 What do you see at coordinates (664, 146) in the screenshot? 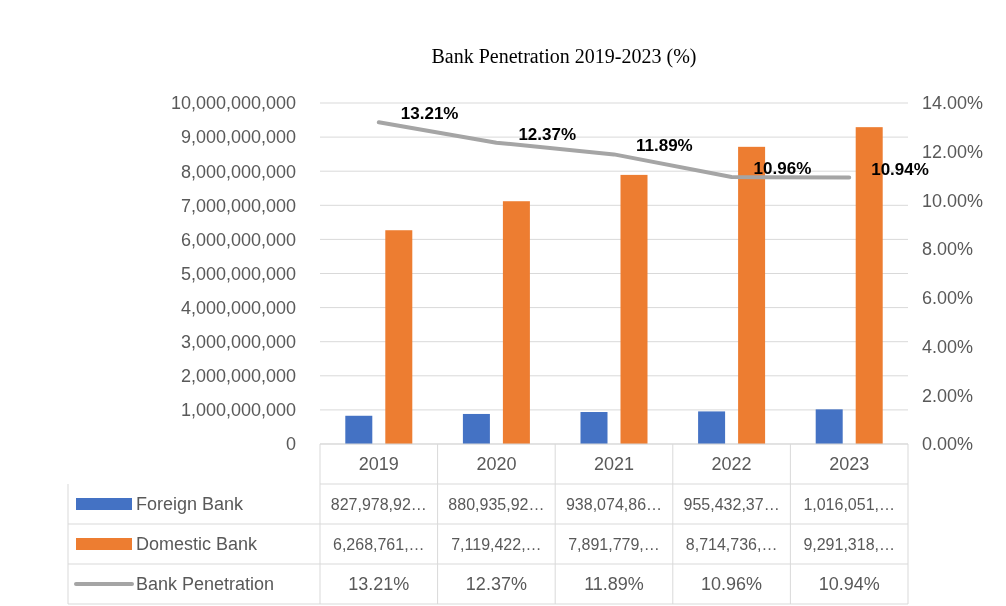
I see `text: 11.89%` at bounding box center [664, 146].